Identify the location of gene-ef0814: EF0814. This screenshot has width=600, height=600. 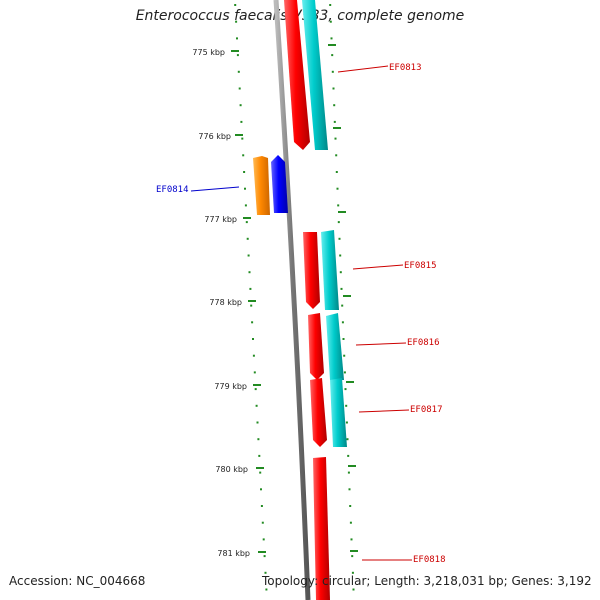
(222, 185).